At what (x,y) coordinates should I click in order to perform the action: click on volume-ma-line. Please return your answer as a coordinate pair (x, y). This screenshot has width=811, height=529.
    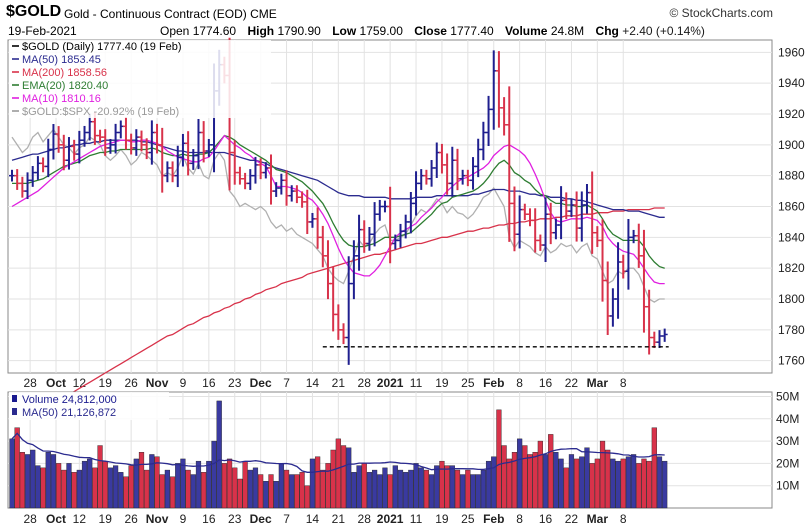
    Looking at the image, I should click on (338, 452).